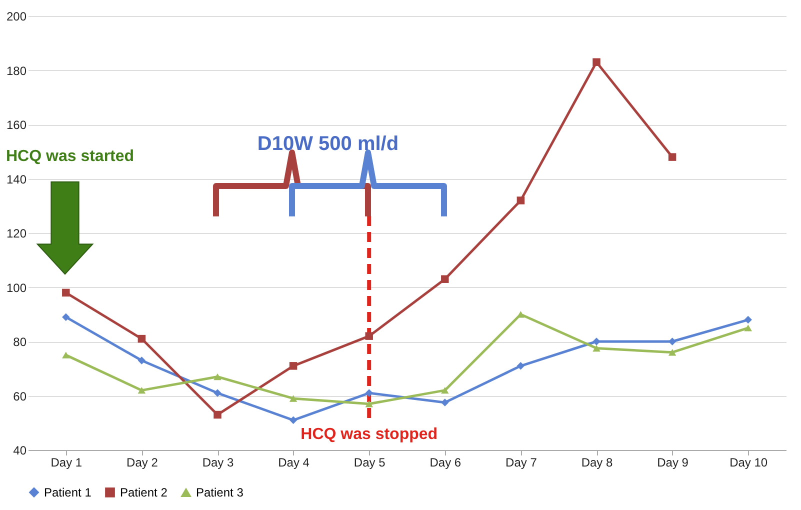  What do you see at coordinates (16, 179) in the screenshot?
I see `y-tick-label: 140` at bounding box center [16, 179].